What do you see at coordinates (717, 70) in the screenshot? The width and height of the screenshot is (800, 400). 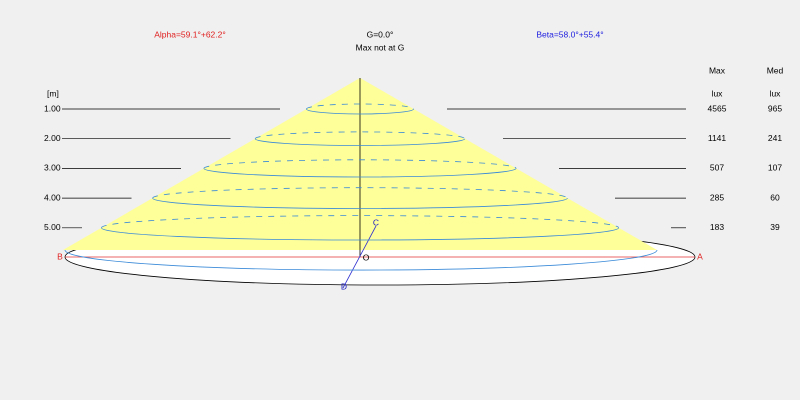 I see `column-header: Max` at bounding box center [717, 70].